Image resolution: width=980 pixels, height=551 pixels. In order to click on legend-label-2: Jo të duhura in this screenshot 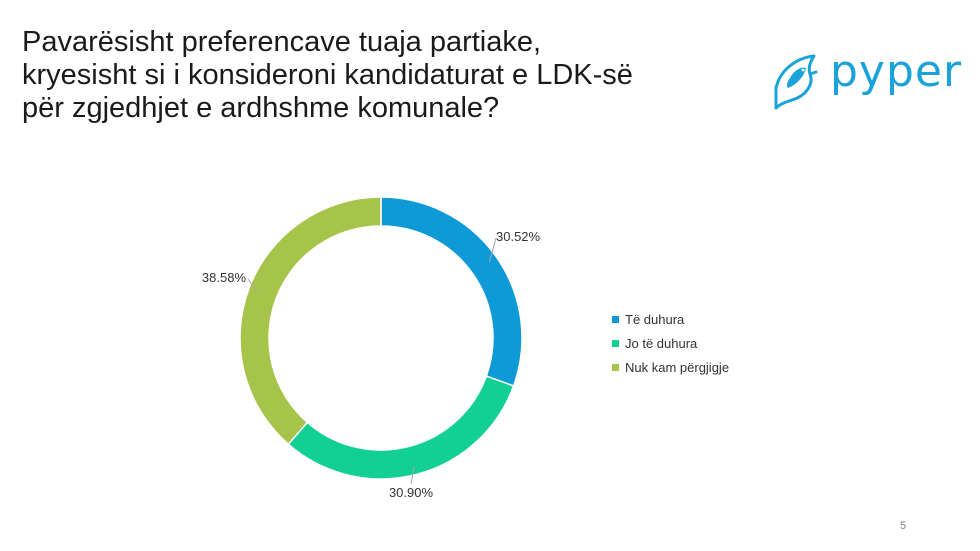, I will do `click(661, 343)`.